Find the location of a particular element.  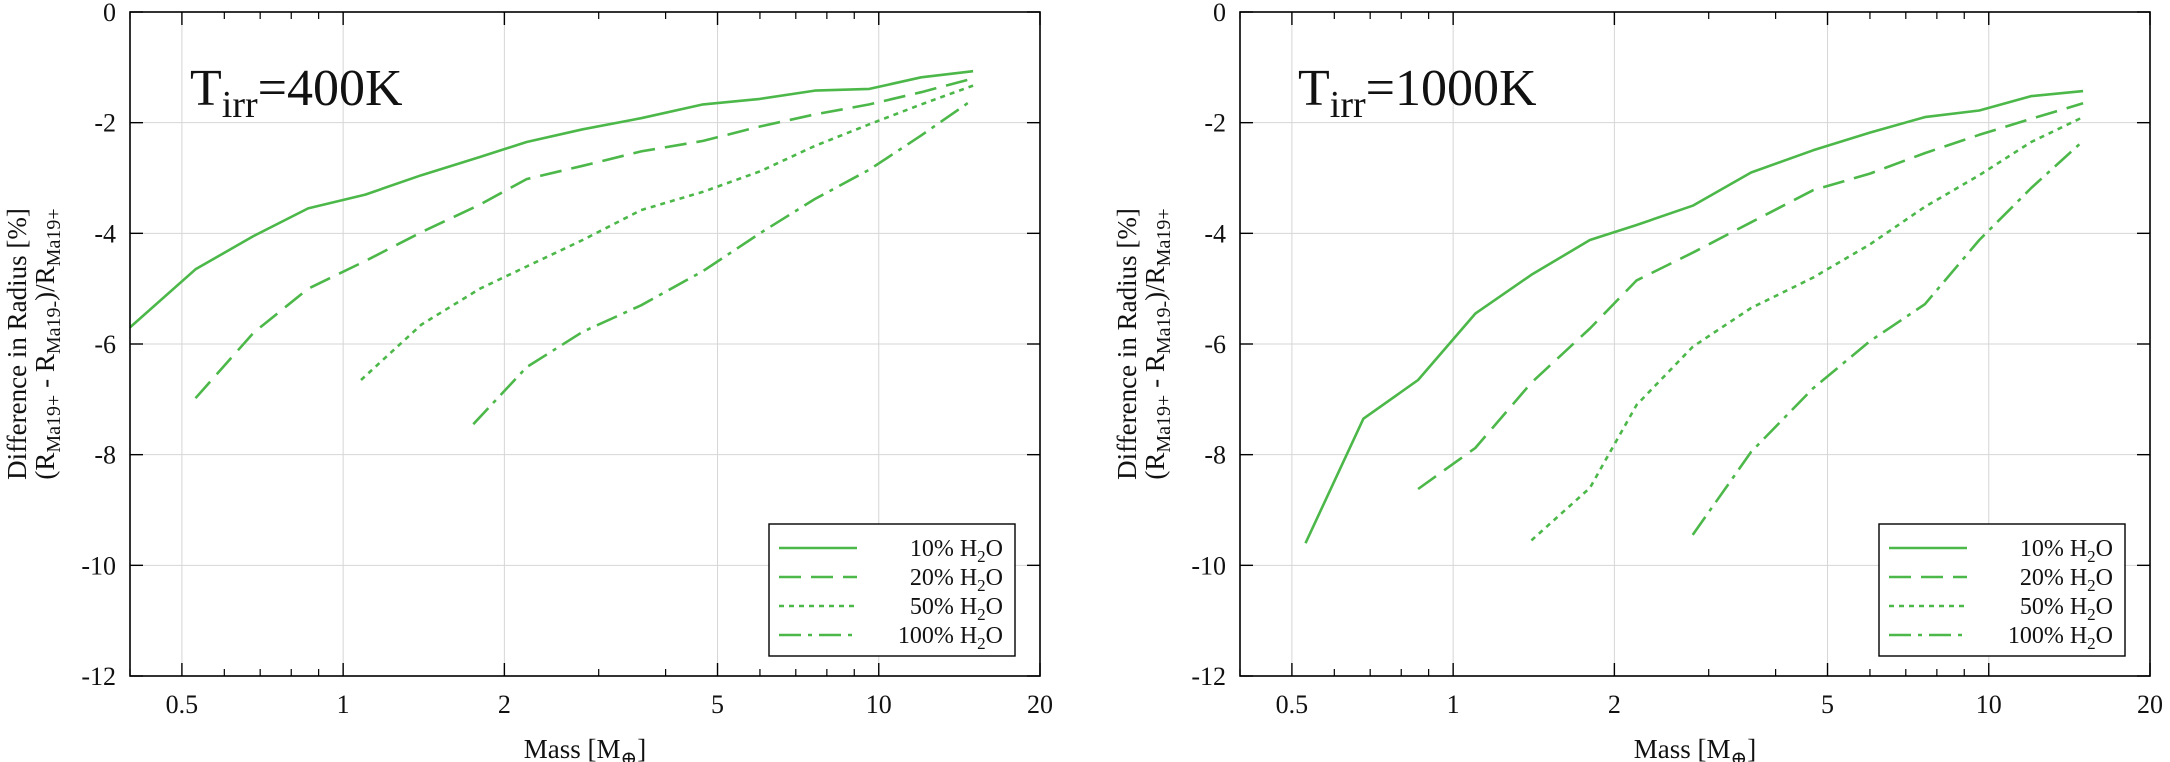

chart-title: Tirr=400K is located at coordinates (296, 93).